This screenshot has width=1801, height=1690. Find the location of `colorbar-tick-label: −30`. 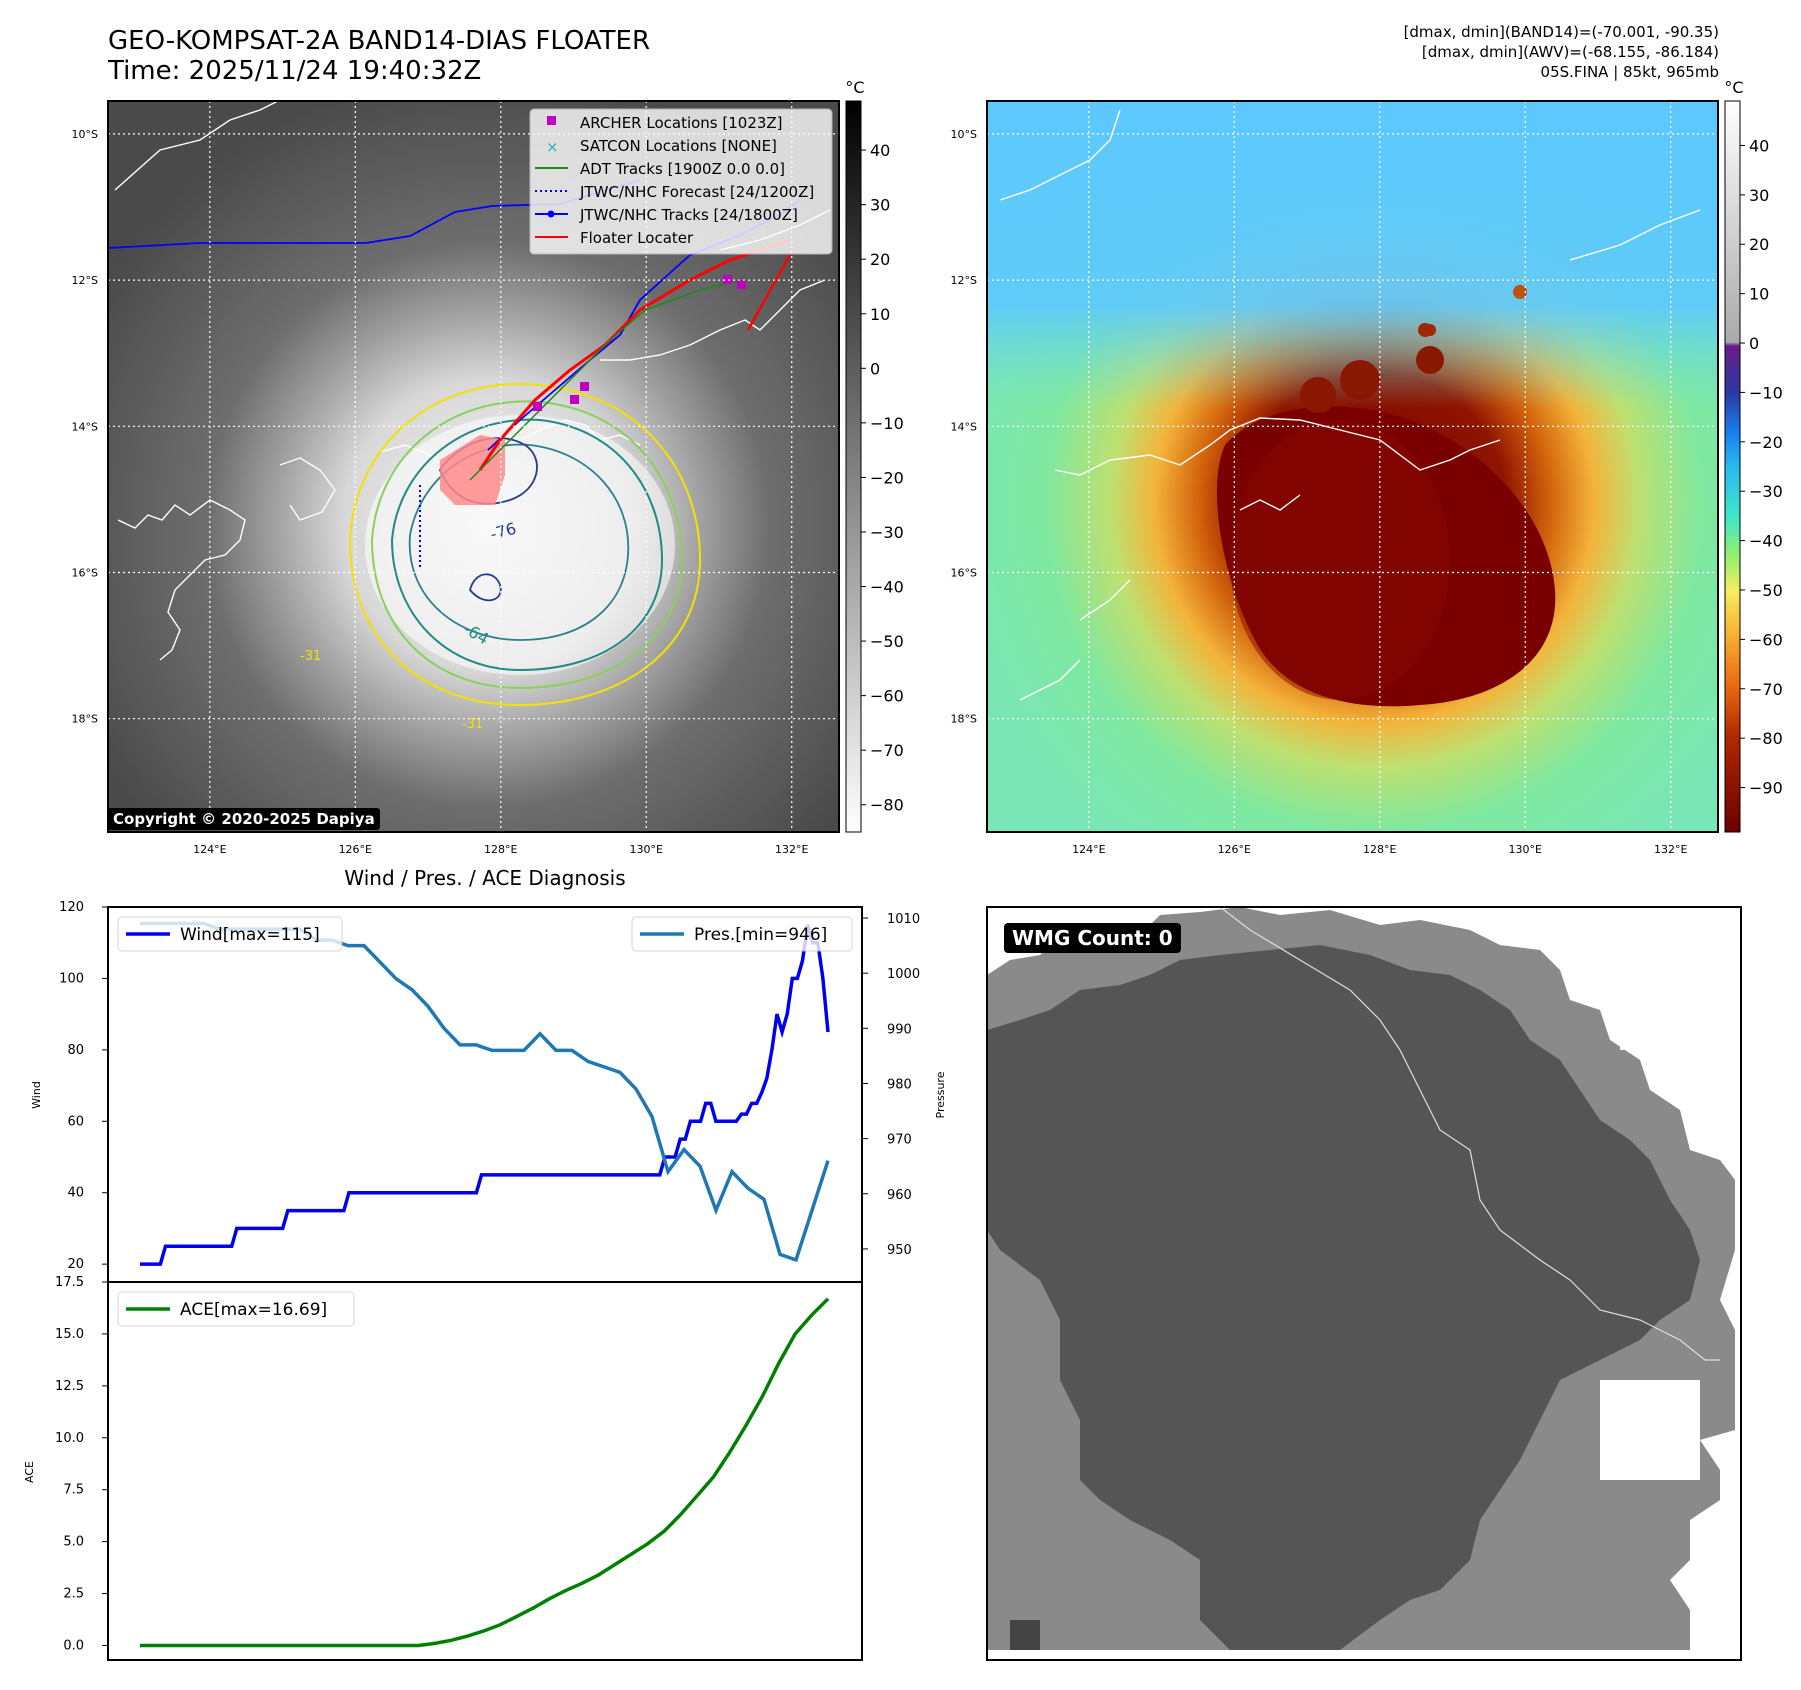

colorbar-tick-label: −30 is located at coordinates (1766, 491).